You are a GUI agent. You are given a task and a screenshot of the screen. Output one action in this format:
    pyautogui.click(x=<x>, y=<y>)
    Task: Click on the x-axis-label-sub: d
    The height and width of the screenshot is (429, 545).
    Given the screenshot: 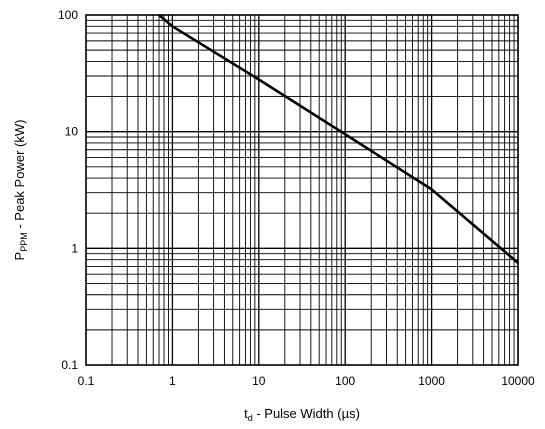 What is the action you would take?
    pyautogui.click(x=250, y=418)
    